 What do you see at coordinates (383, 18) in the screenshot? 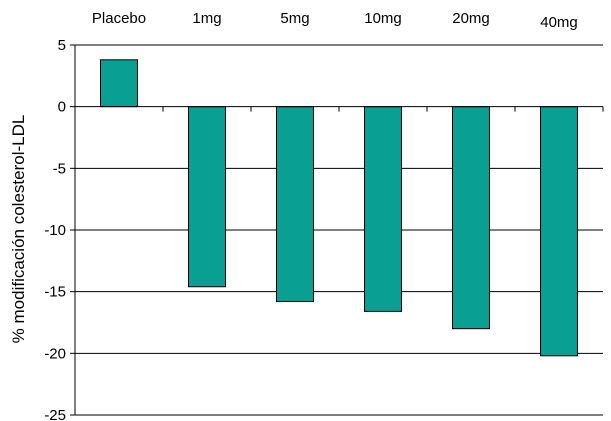
I see `category-label: 10mg` at bounding box center [383, 18].